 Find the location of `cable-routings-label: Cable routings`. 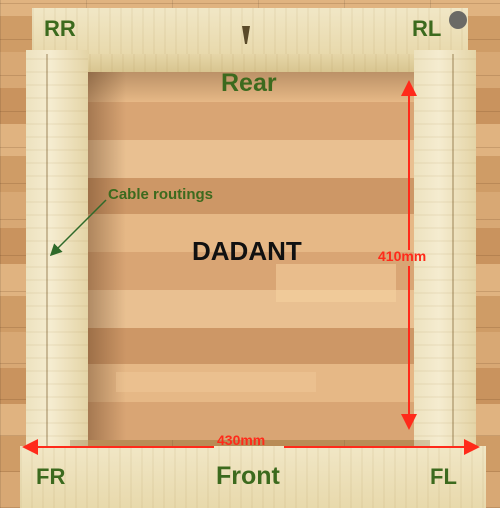

cable-routings-label: Cable routings is located at coordinates (161, 194).